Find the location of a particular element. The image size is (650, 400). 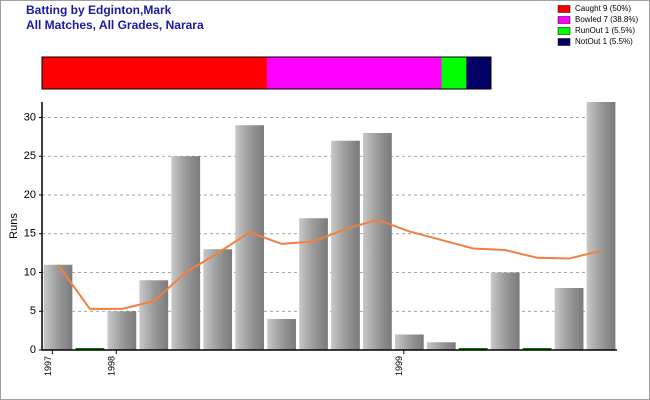

y-tick-label: 25 is located at coordinates (30, 156).